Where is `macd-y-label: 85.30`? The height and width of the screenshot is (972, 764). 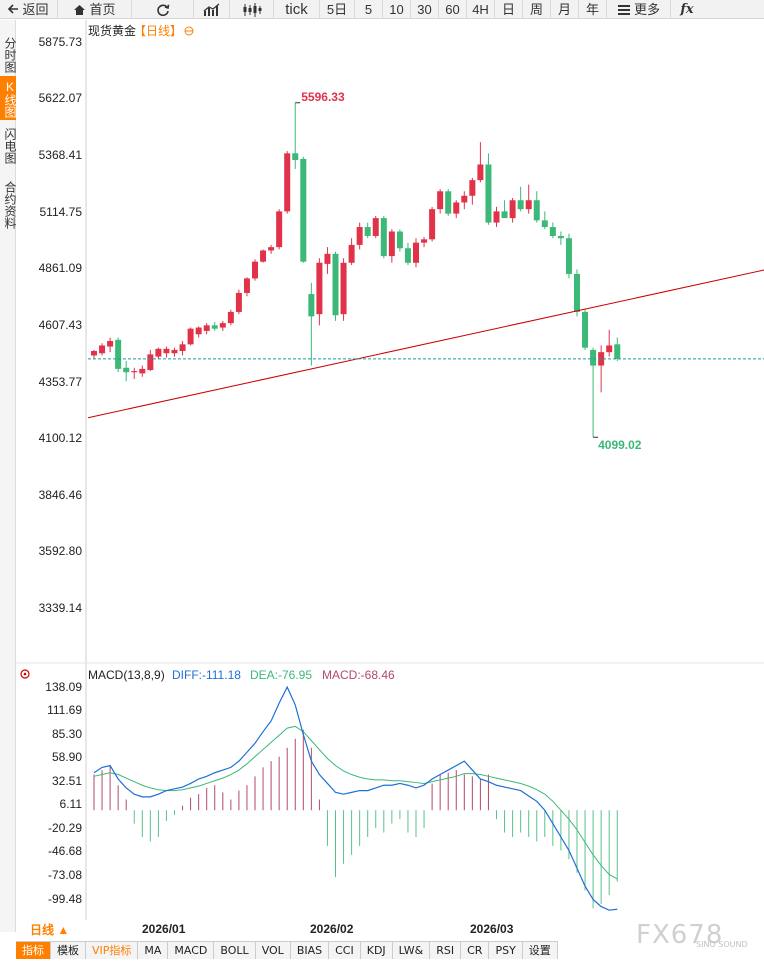
macd-y-label: 85.30 is located at coordinates (67, 734).